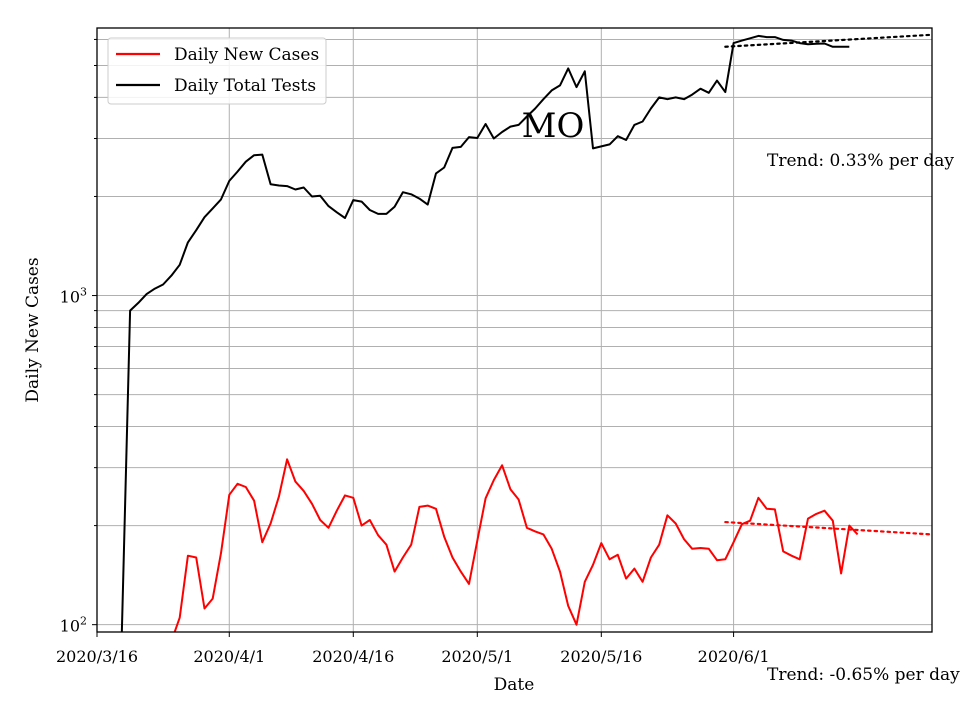 This screenshot has height=720, width=960. I want to click on legend: Daily New Cases Daily Total Tests, so click(217, 71).